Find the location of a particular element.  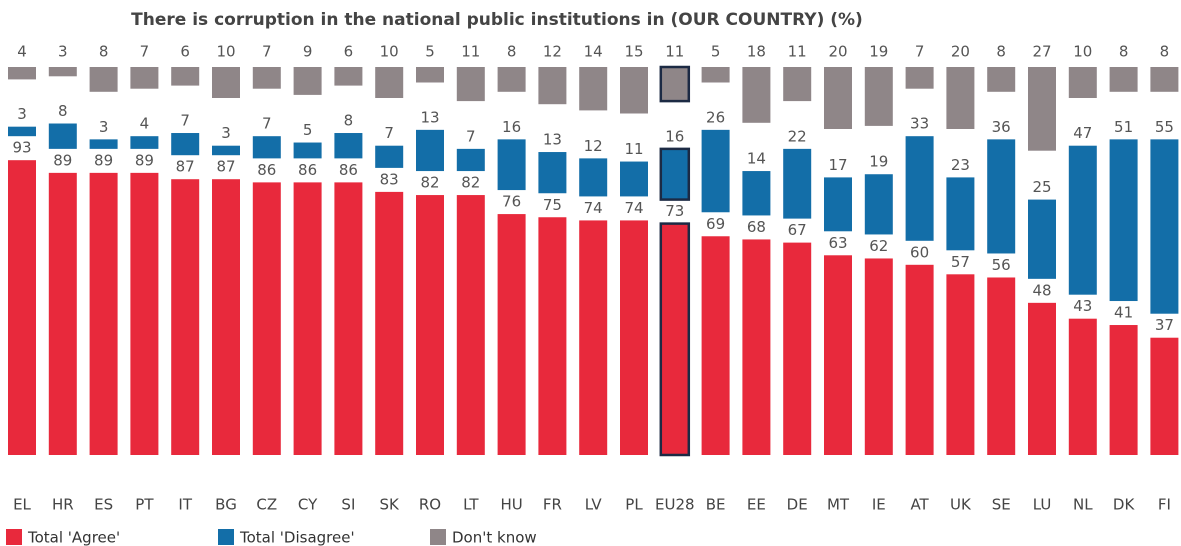

x-tick-label: CY is located at coordinates (308, 505).